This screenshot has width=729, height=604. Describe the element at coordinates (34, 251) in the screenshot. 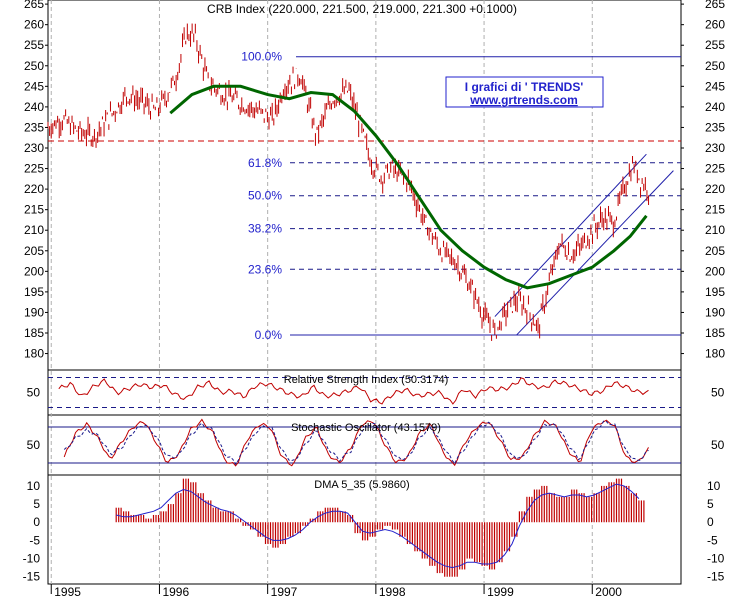

I see `y-tick-label-left: 205` at that location.